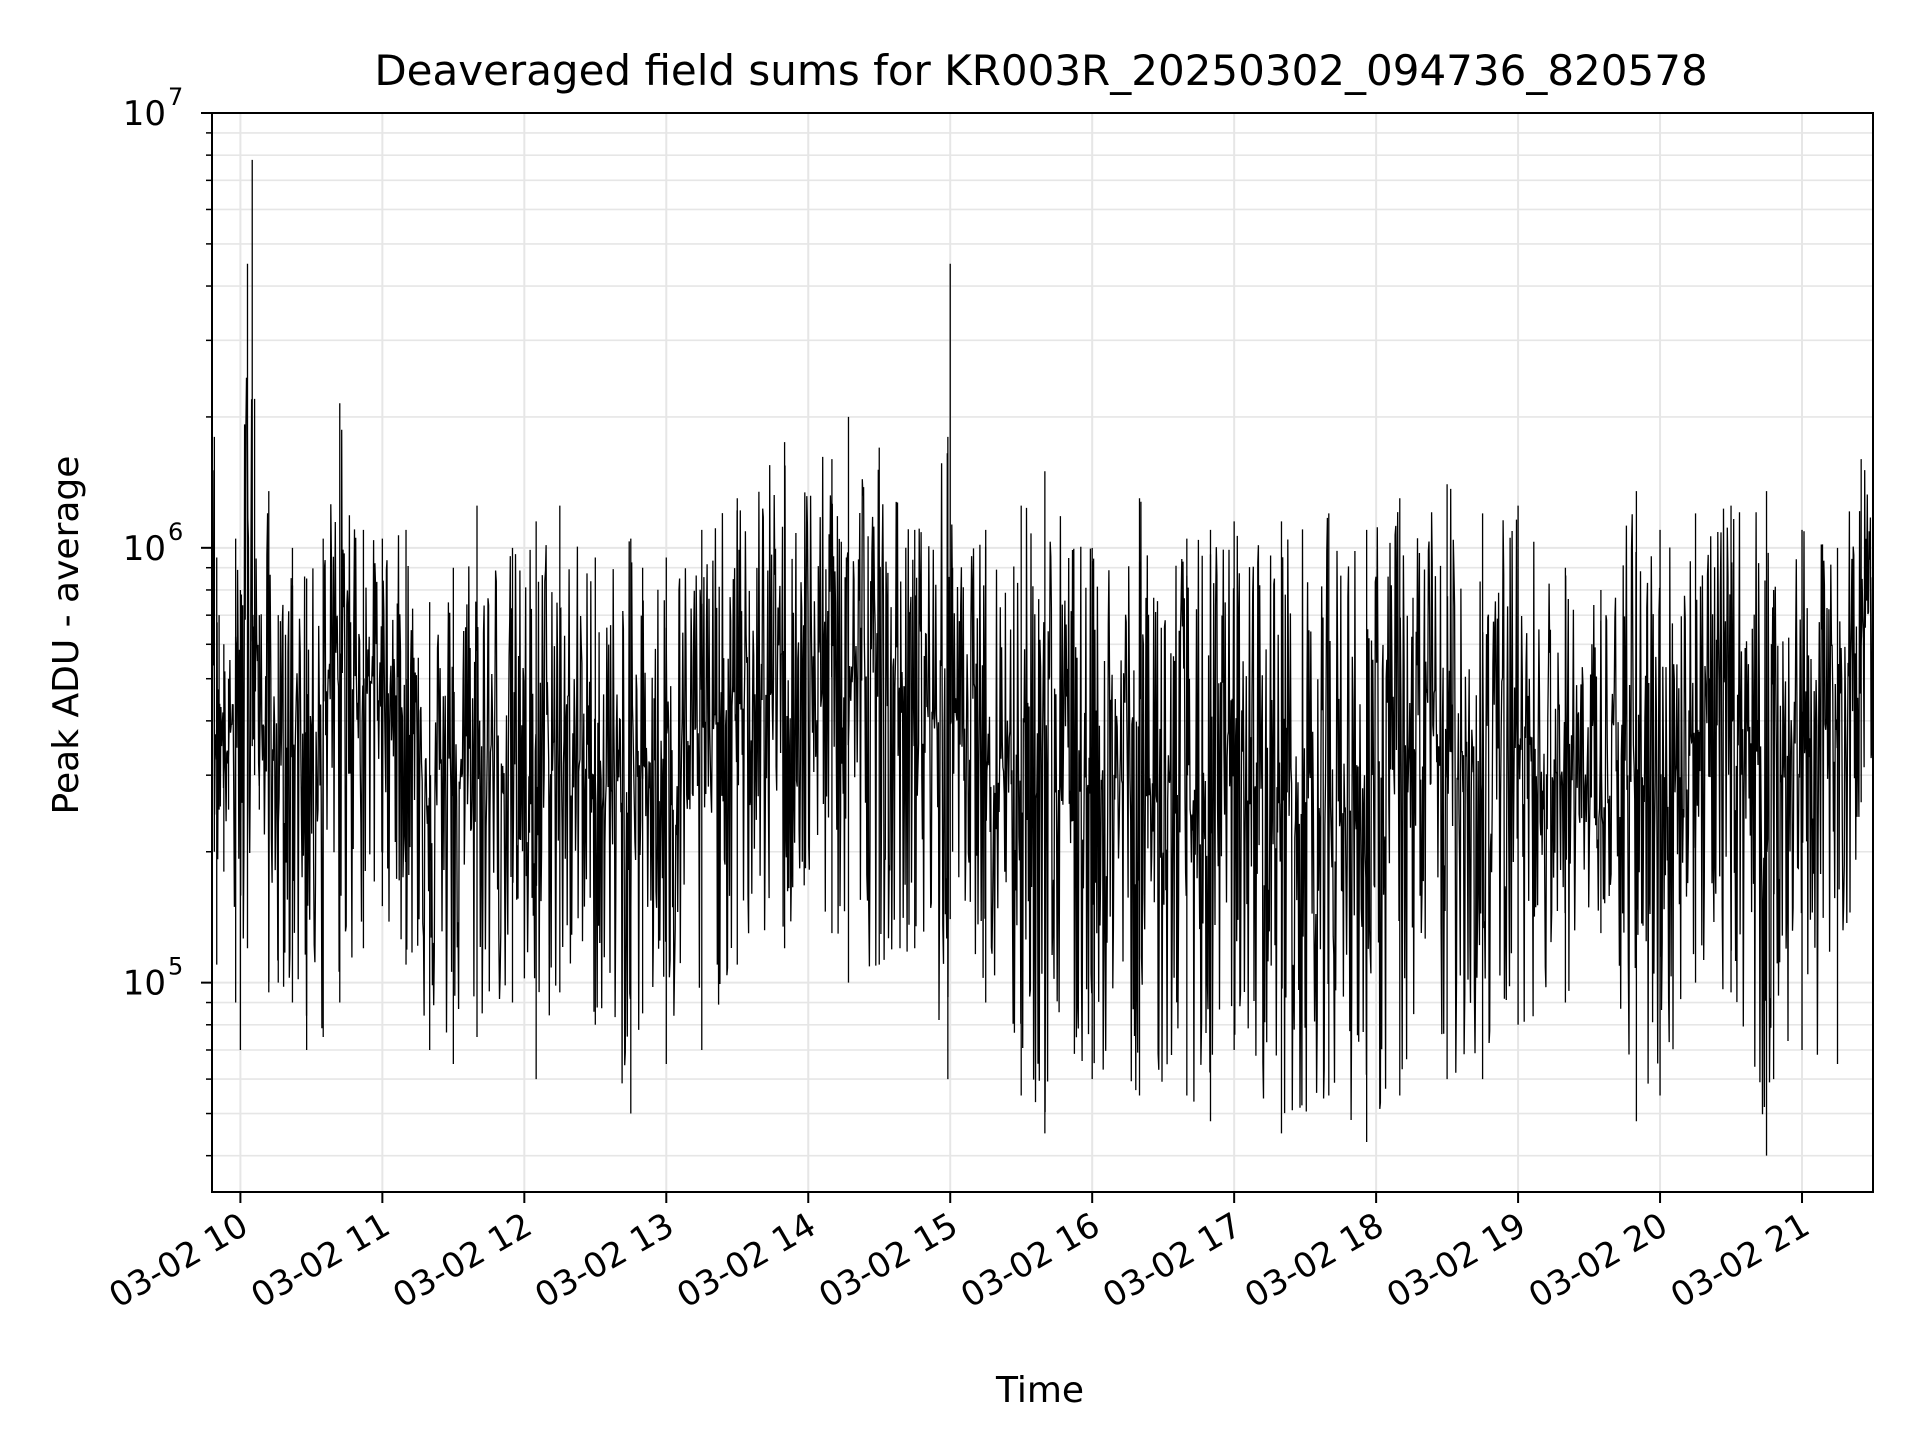  Describe the element at coordinates (604, 1260) in the screenshot. I see `x-tick-label: 03-02 13` at that location.